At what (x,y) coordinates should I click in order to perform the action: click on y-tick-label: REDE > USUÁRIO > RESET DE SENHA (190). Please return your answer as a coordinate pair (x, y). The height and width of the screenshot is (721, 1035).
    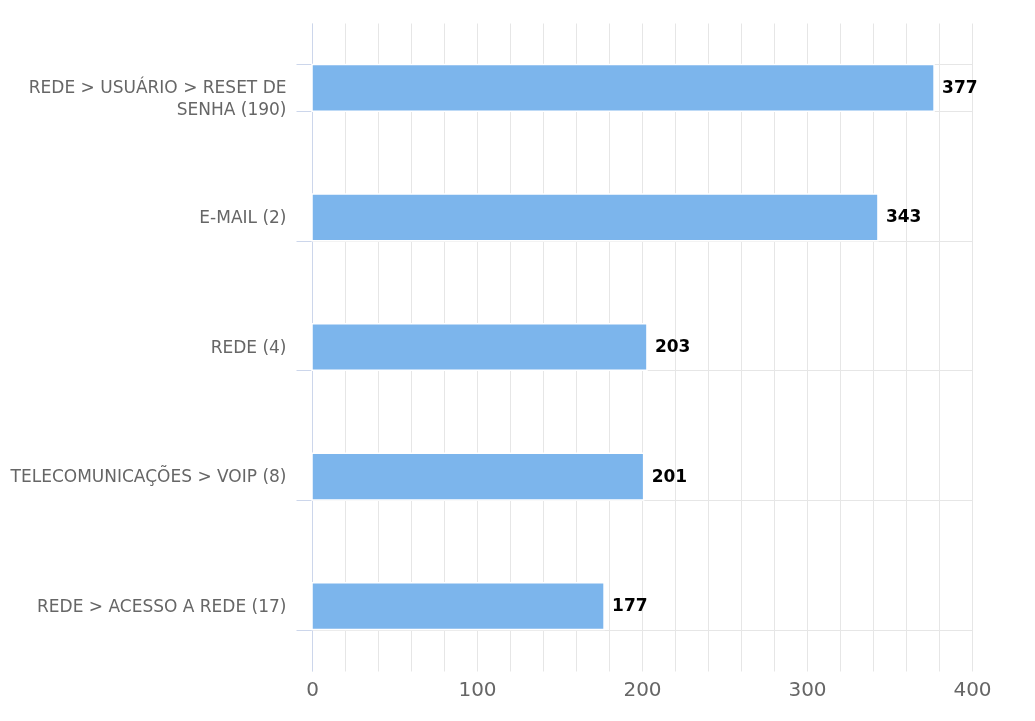
    Looking at the image, I should click on (157, 98).